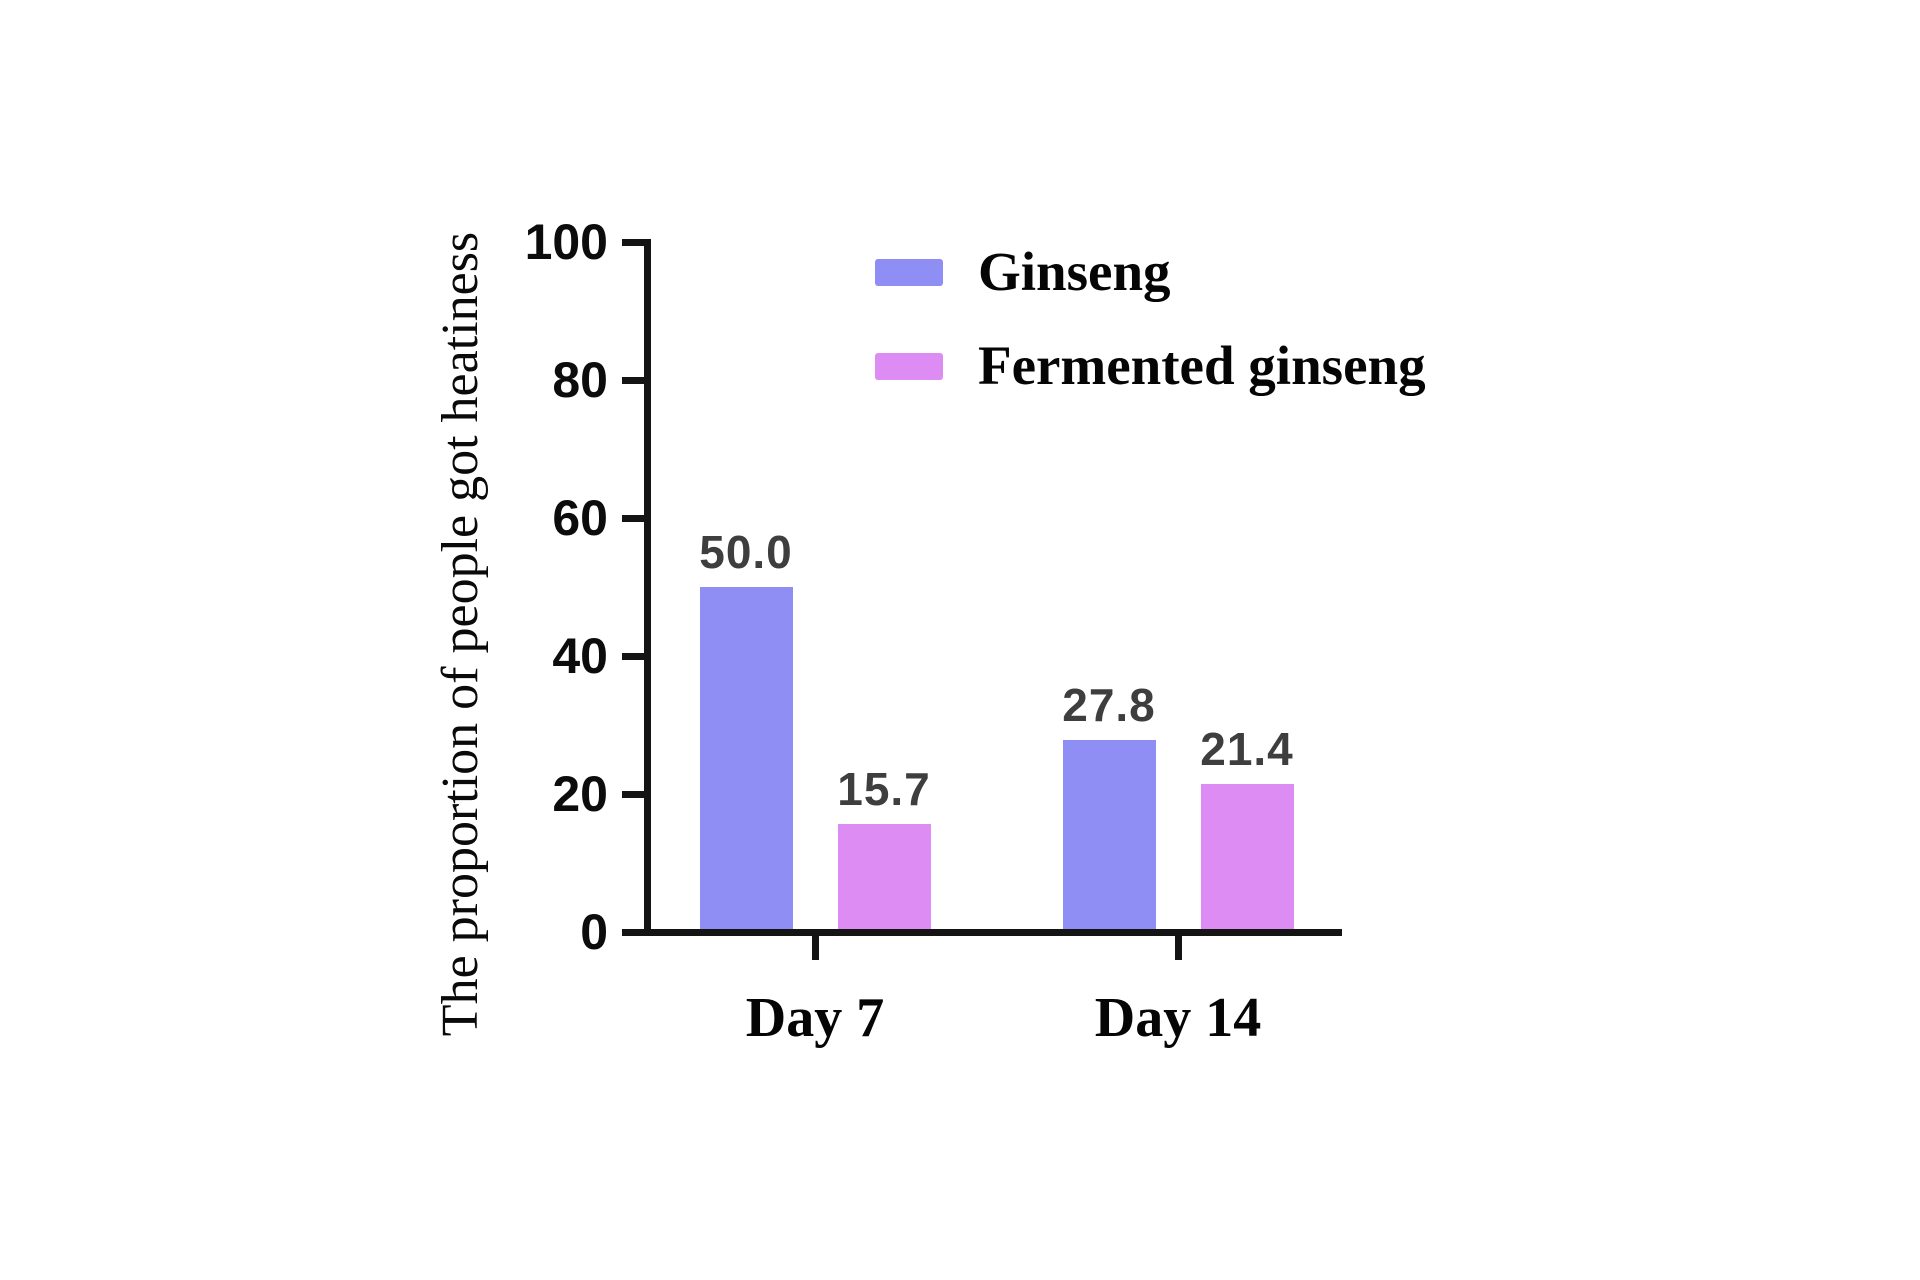 The width and height of the screenshot is (1920, 1280). I want to click on legend-label-ginseng: Ginseng, so click(1074, 271).